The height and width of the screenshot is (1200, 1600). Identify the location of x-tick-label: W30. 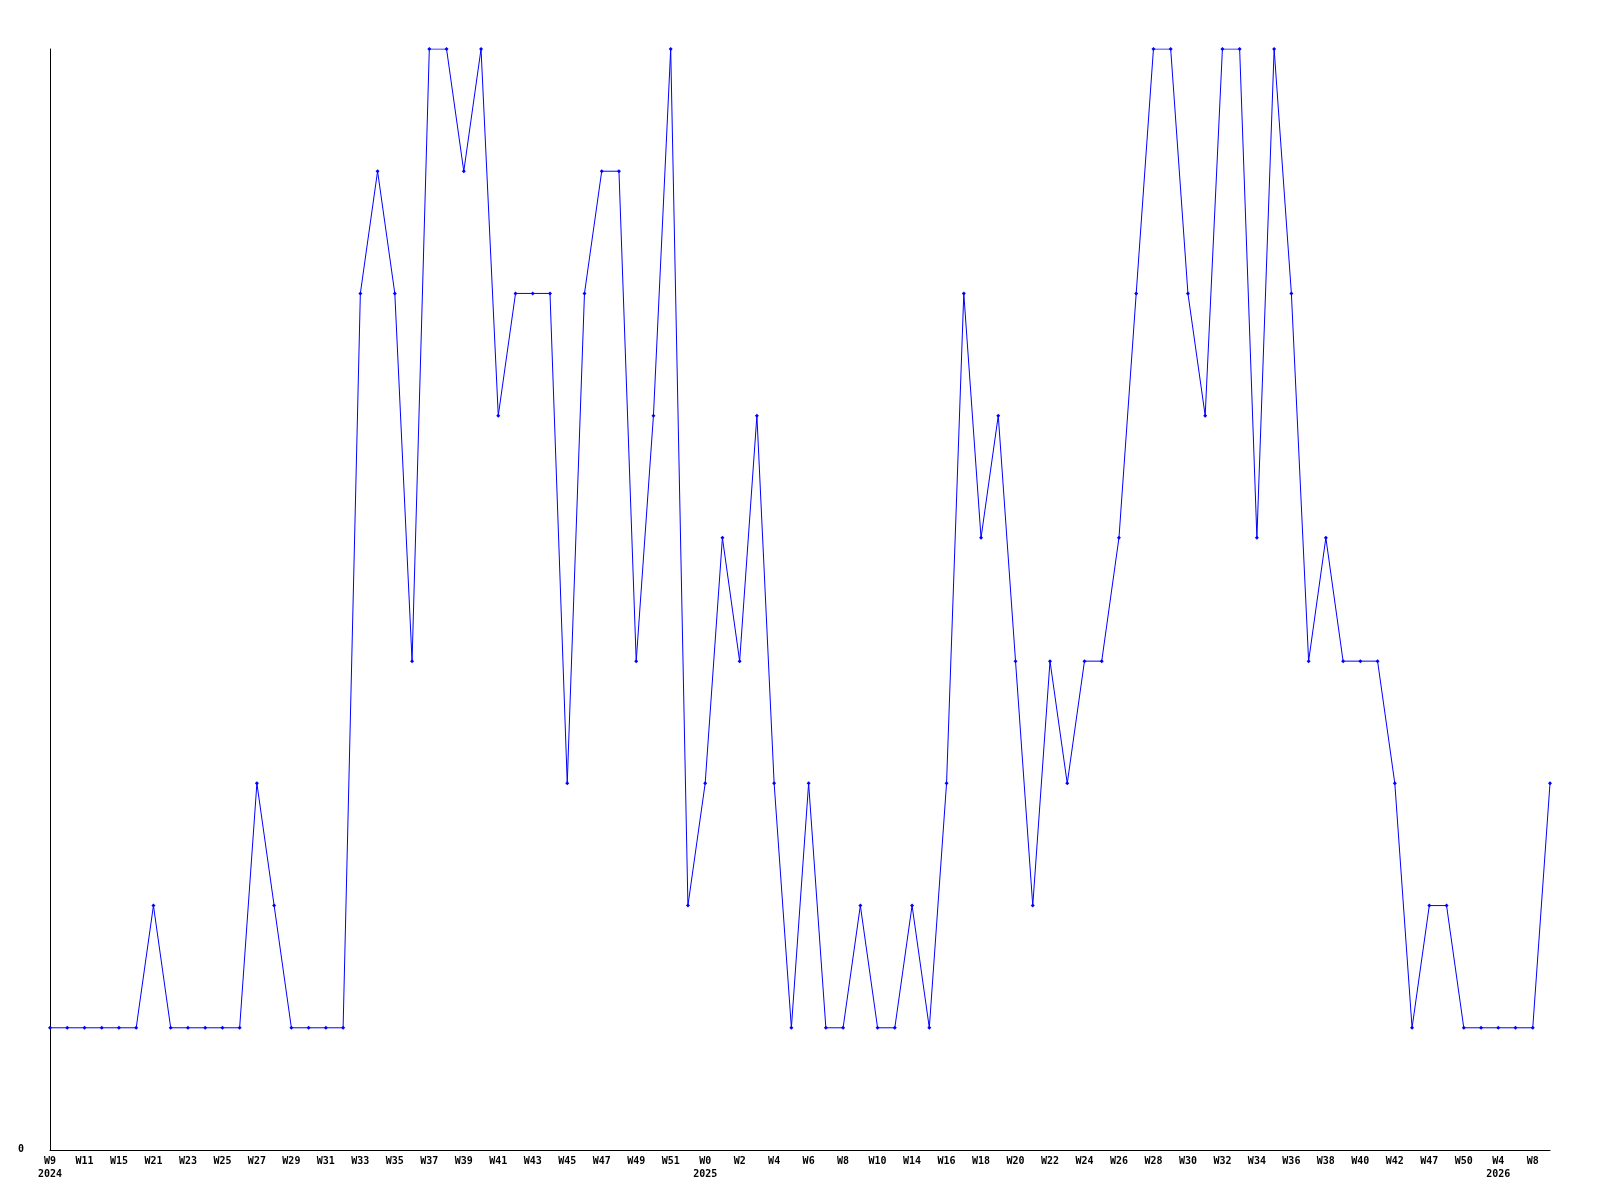
(1187, 1160).